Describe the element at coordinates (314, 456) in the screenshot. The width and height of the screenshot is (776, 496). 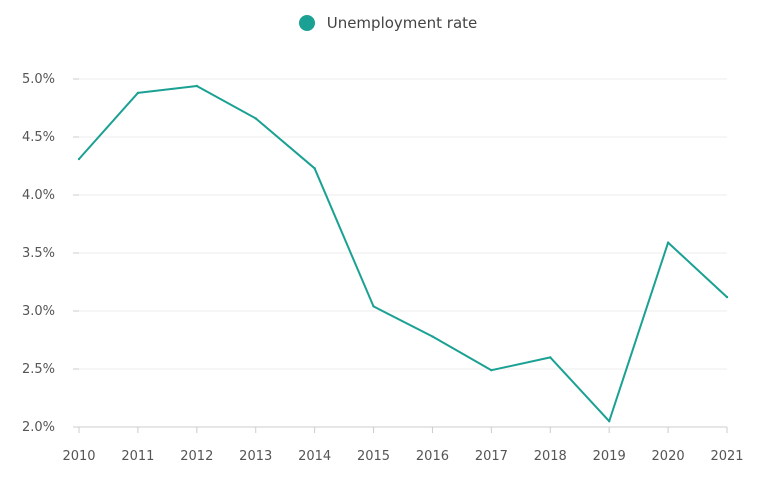
I see `x-tick-label: 2014` at that location.